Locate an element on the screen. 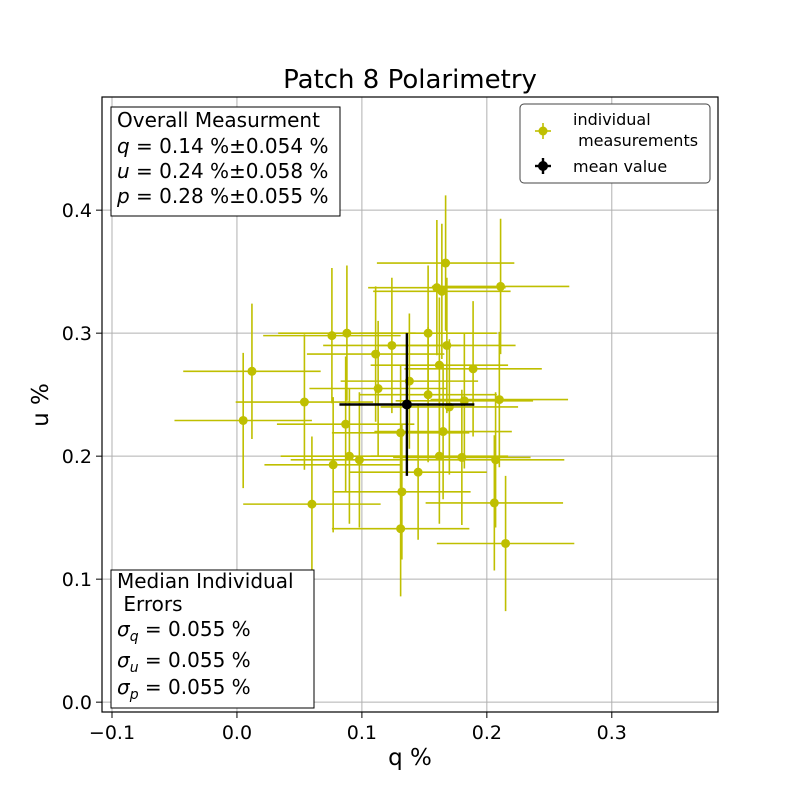  x-tick-label-1: 0.0 is located at coordinates (237, 733).